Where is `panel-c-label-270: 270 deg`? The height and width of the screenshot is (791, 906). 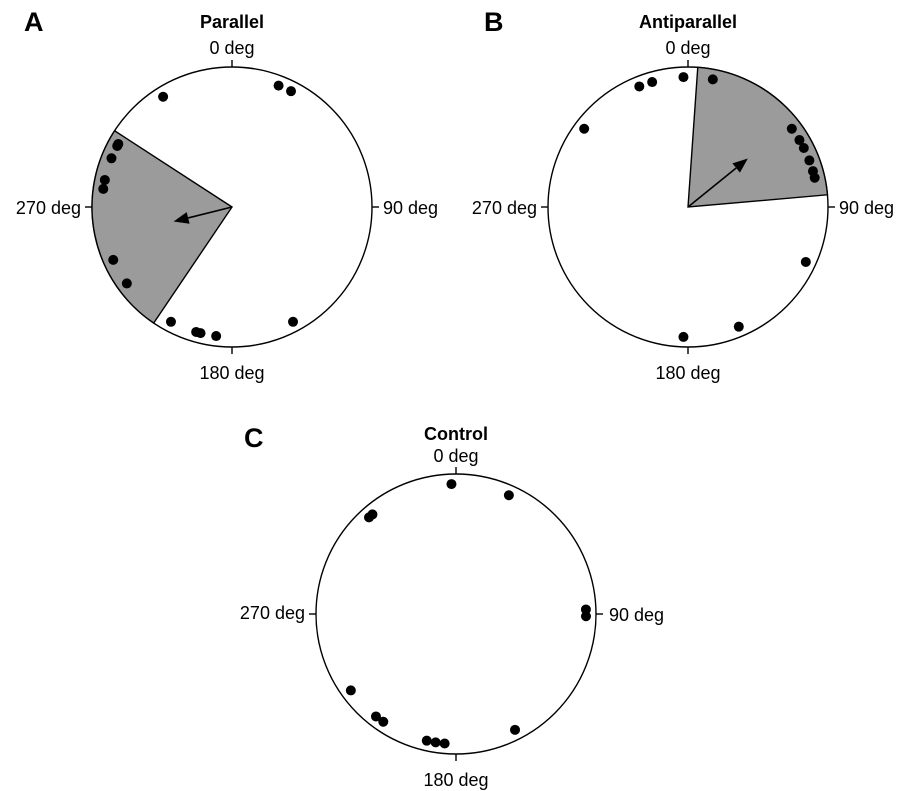 panel-c-label-270: 270 deg is located at coordinates (272, 613).